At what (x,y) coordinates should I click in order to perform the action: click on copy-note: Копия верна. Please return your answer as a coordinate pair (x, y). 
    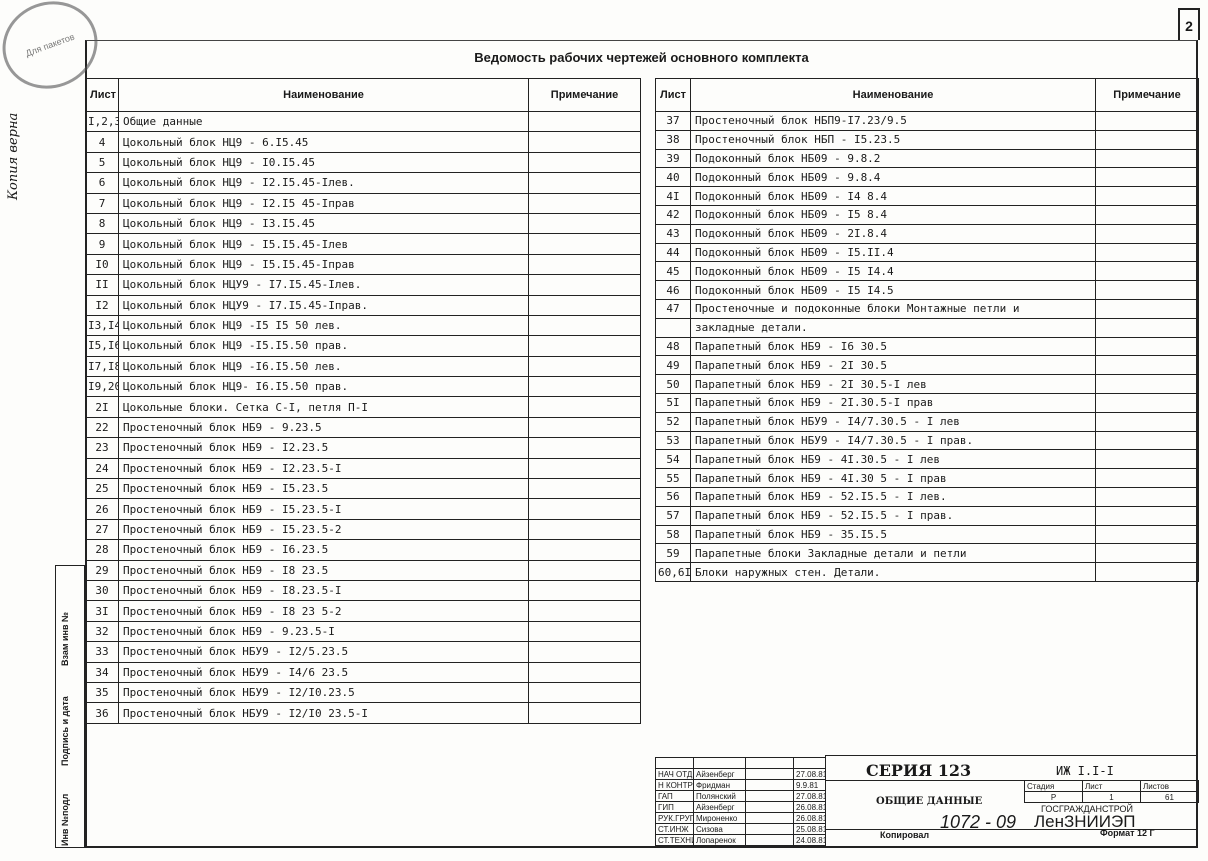
    Looking at the image, I should click on (13, 156).